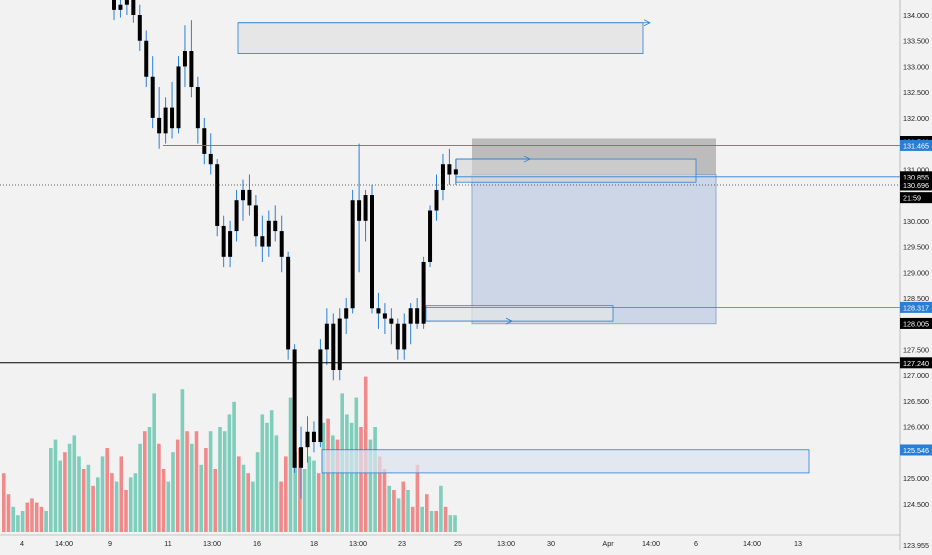  What do you see at coordinates (916, 118) in the screenshot?
I see `price-tick-label: 132.000` at bounding box center [916, 118].